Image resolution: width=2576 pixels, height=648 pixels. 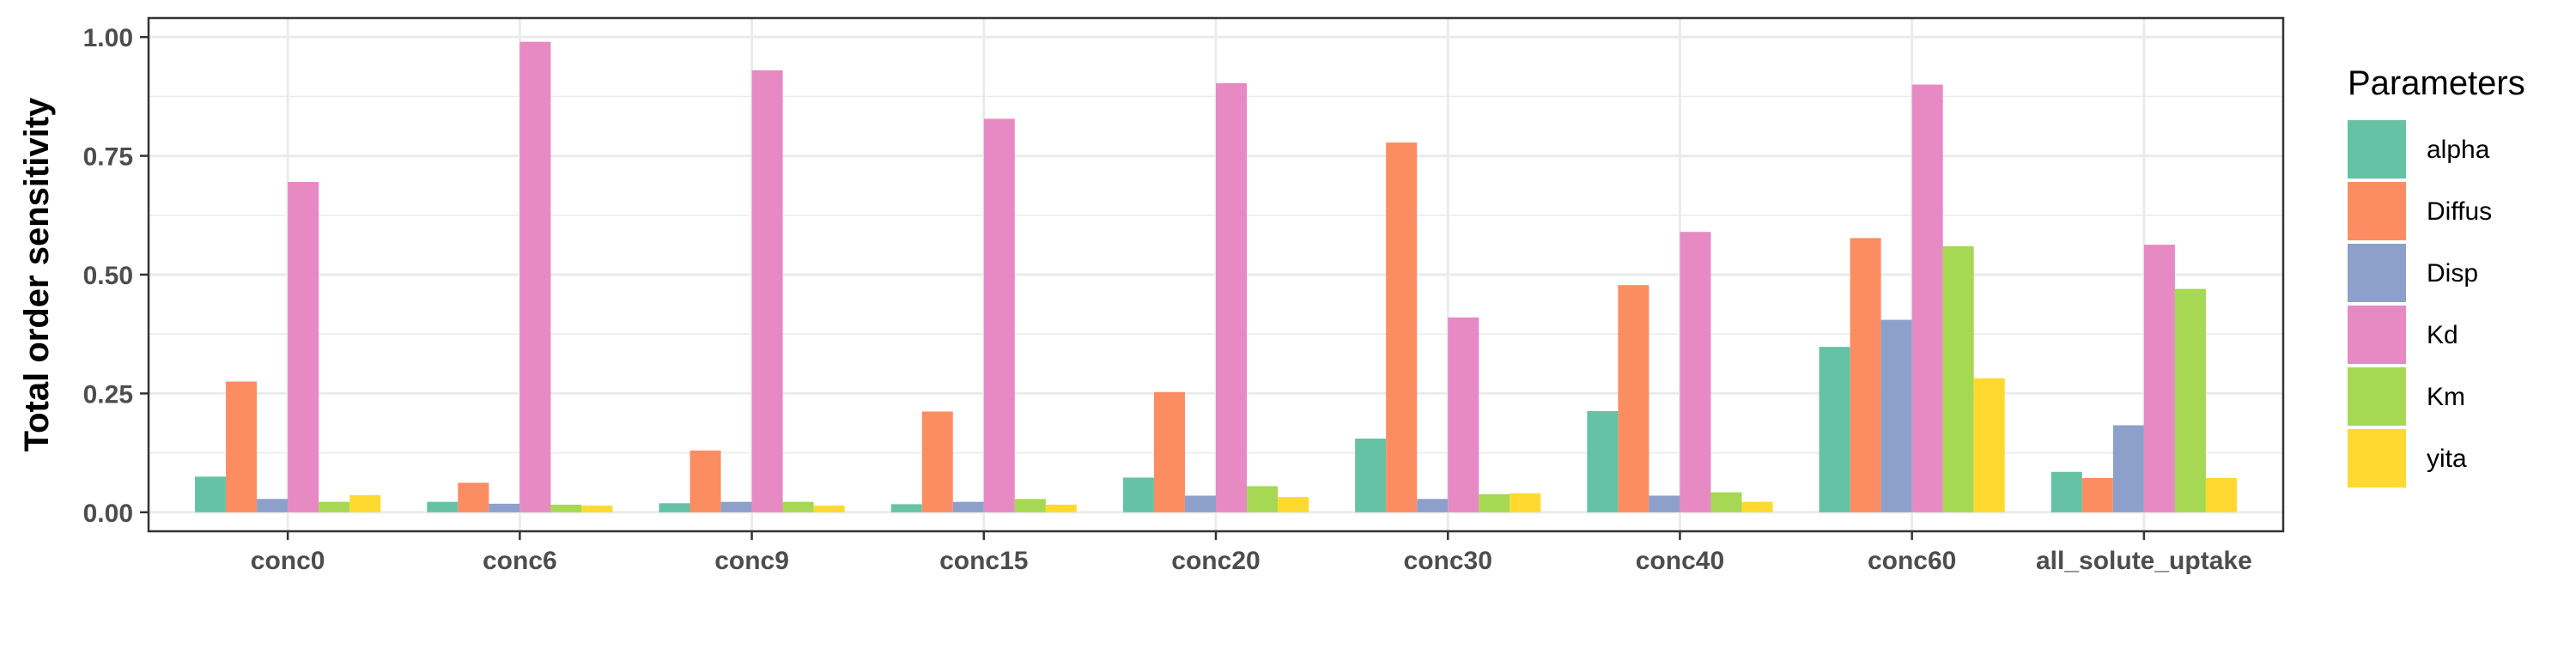 What do you see at coordinates (2377, 458) in the screenshot?
I see `legend-key-yita` at bounding box center [2377, 458].